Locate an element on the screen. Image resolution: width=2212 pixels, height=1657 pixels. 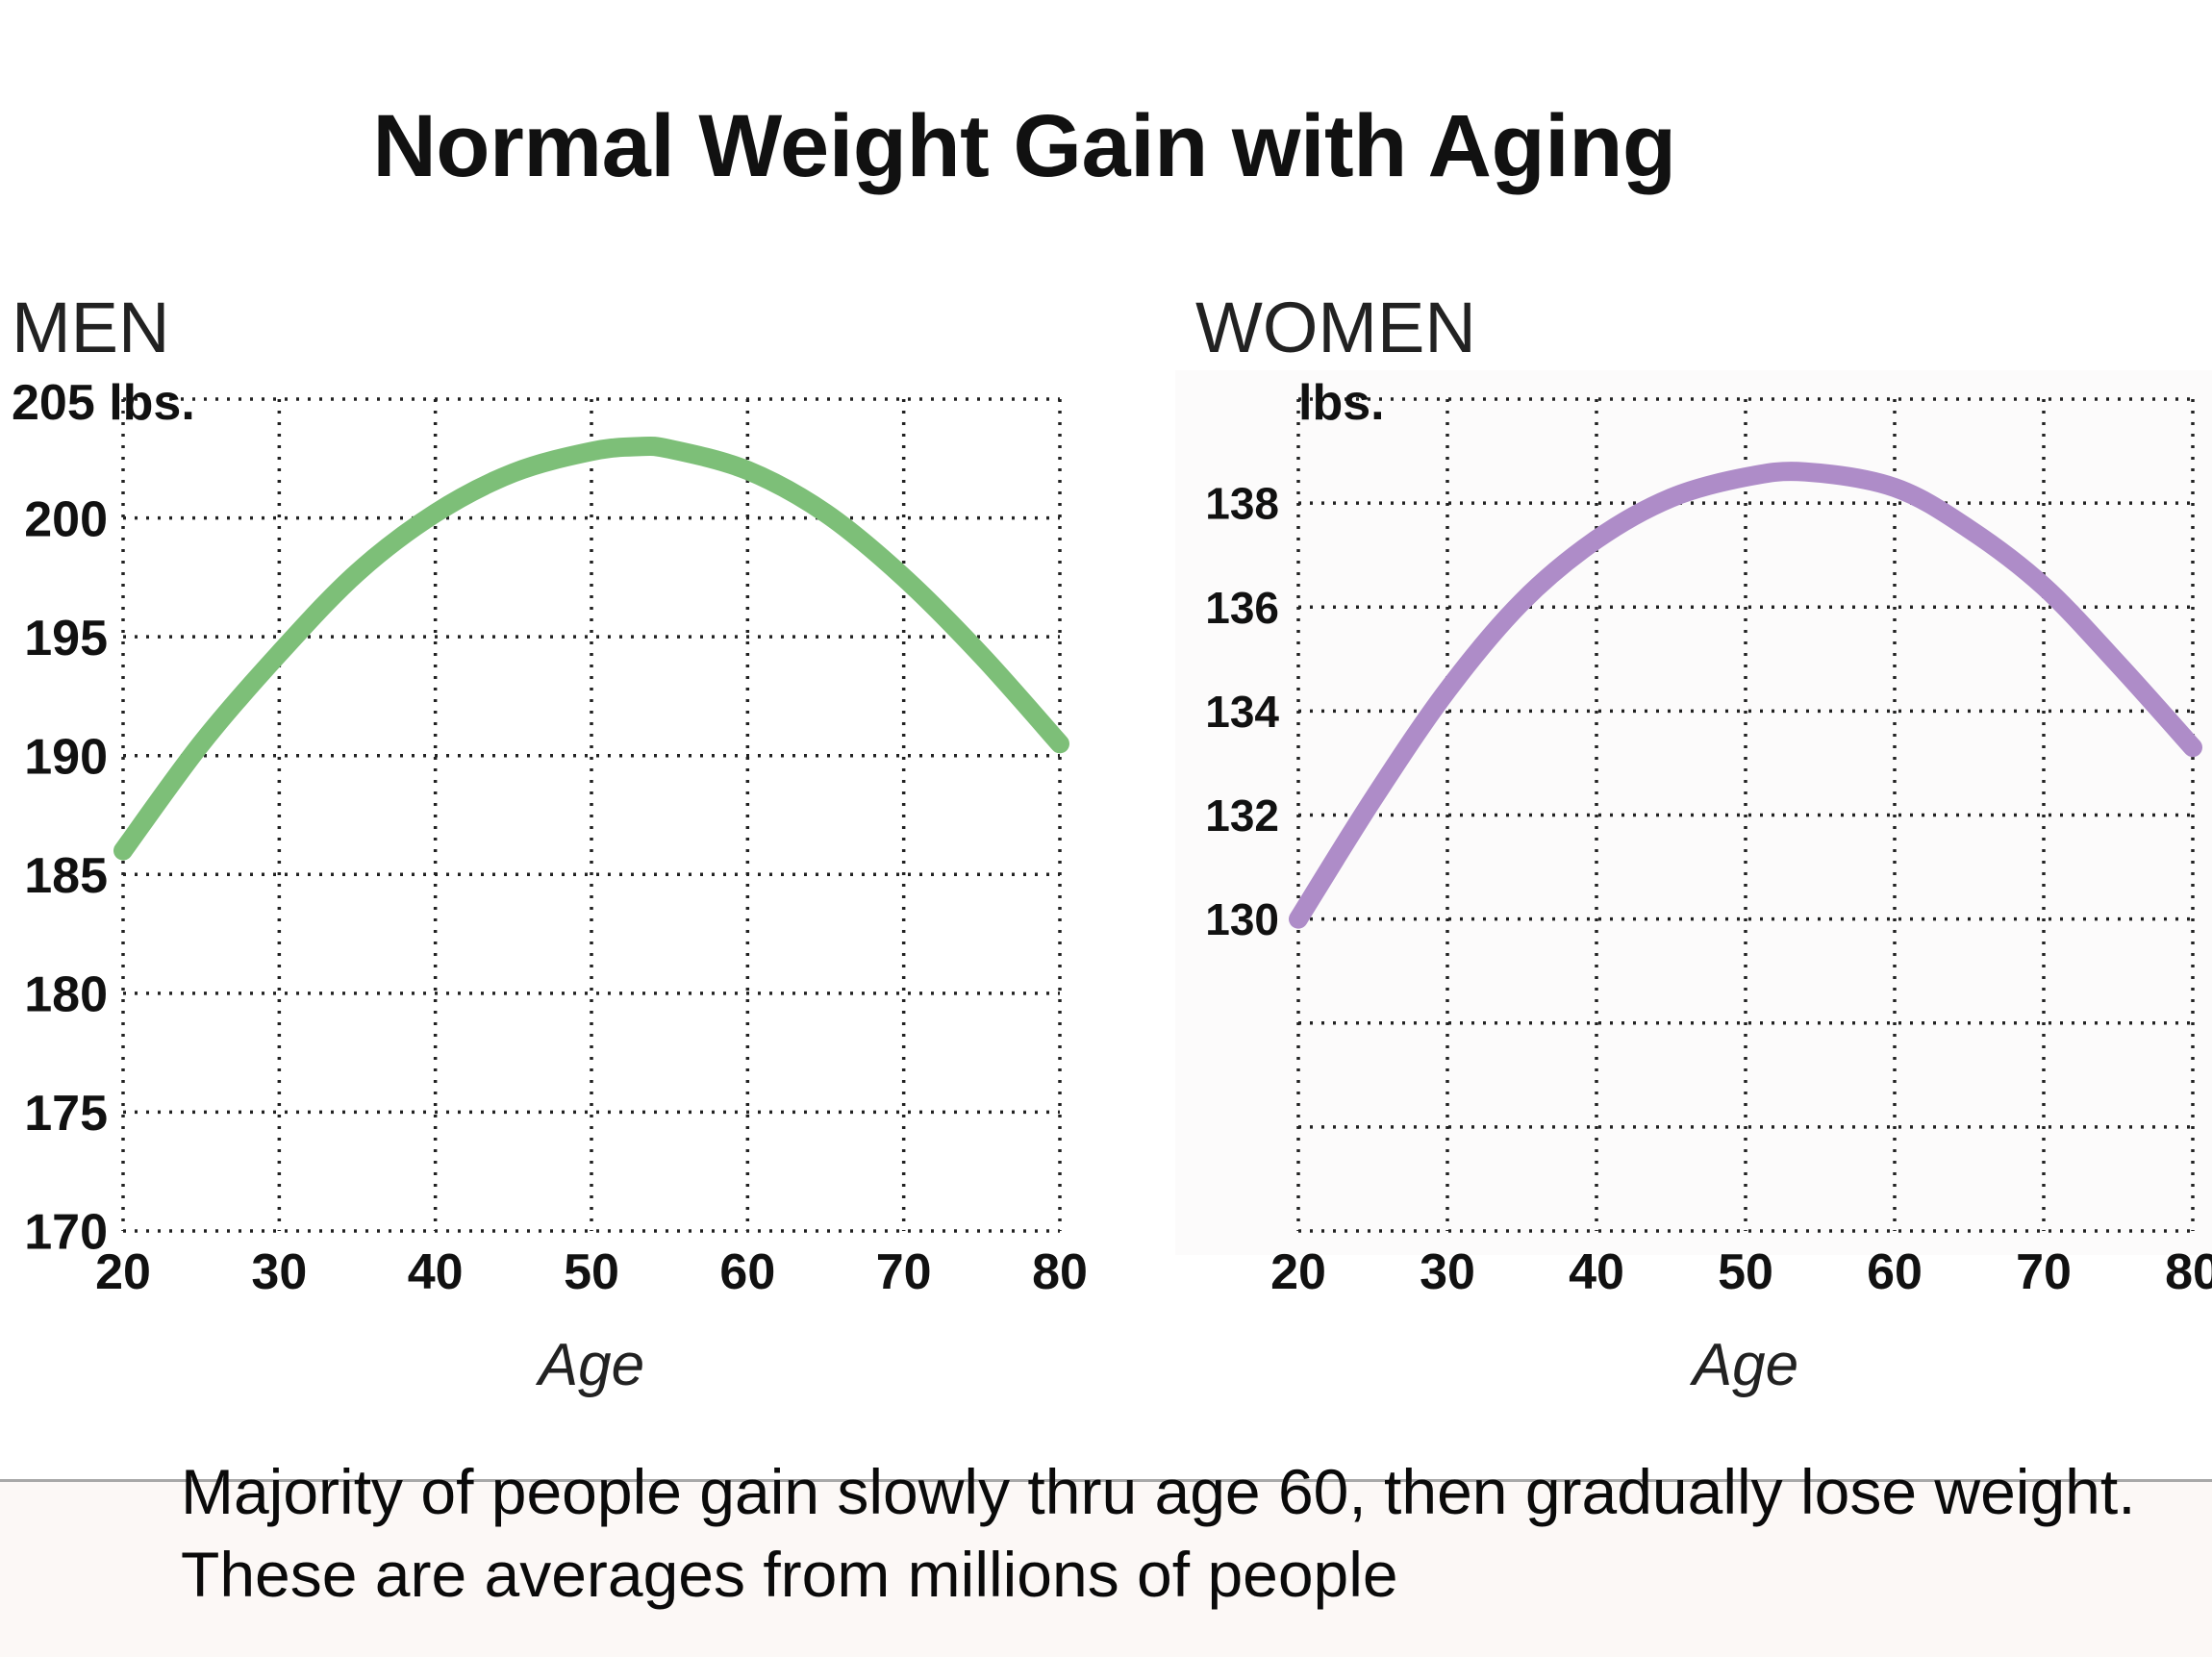
page-title: Normal Weight Gain with Aging is located at coordinates (1024, 146).